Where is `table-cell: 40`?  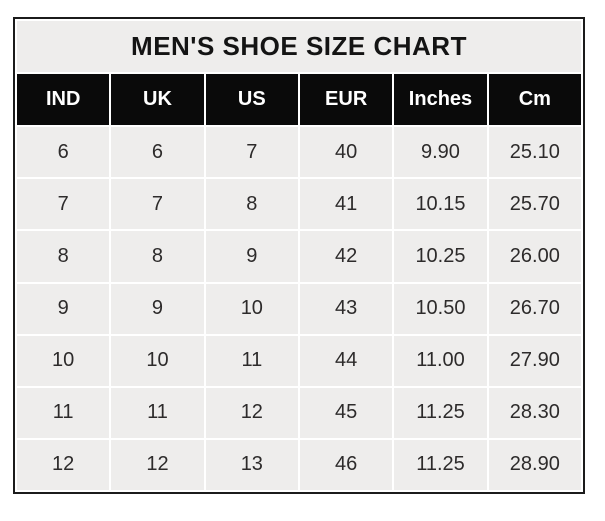 table-cell: 40 is located at coordinates (346, 152).